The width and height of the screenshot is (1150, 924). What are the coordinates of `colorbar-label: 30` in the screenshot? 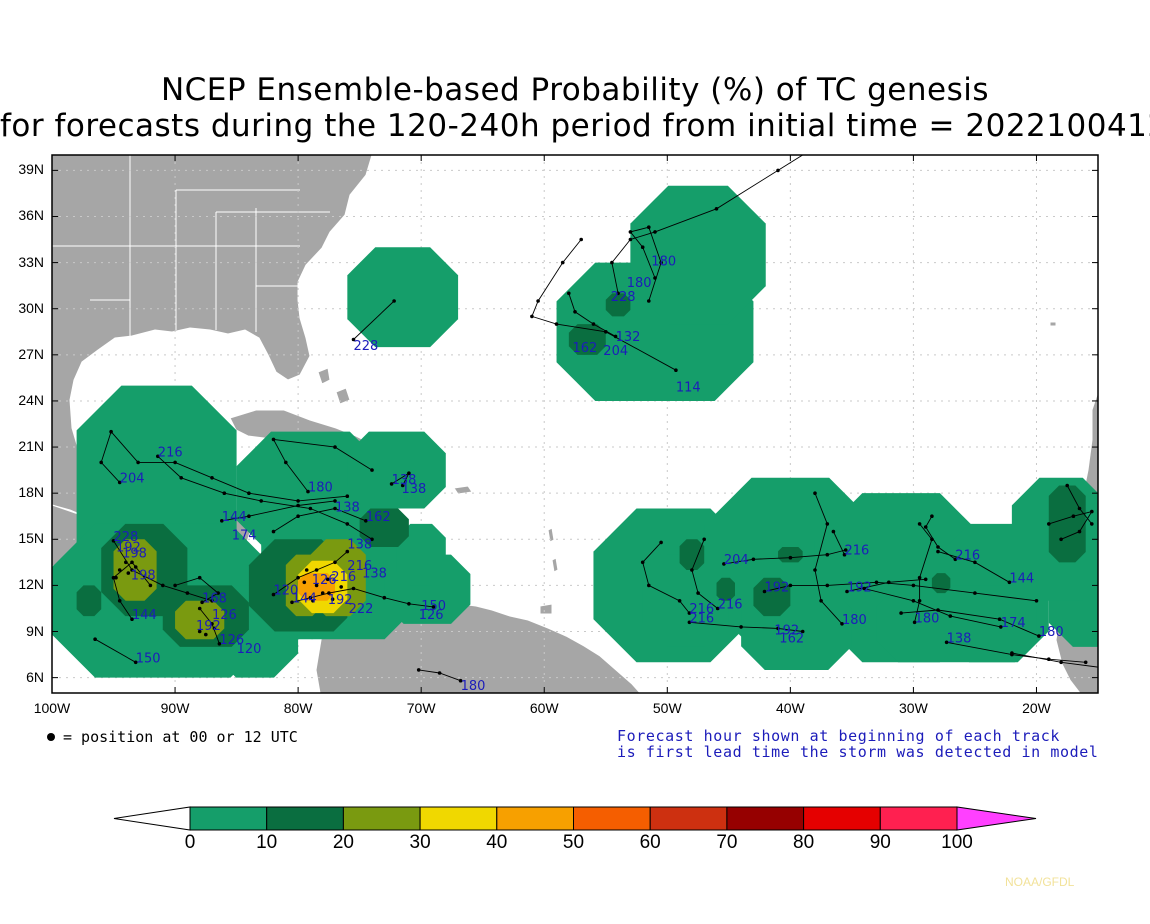 It's located at (420, 842).